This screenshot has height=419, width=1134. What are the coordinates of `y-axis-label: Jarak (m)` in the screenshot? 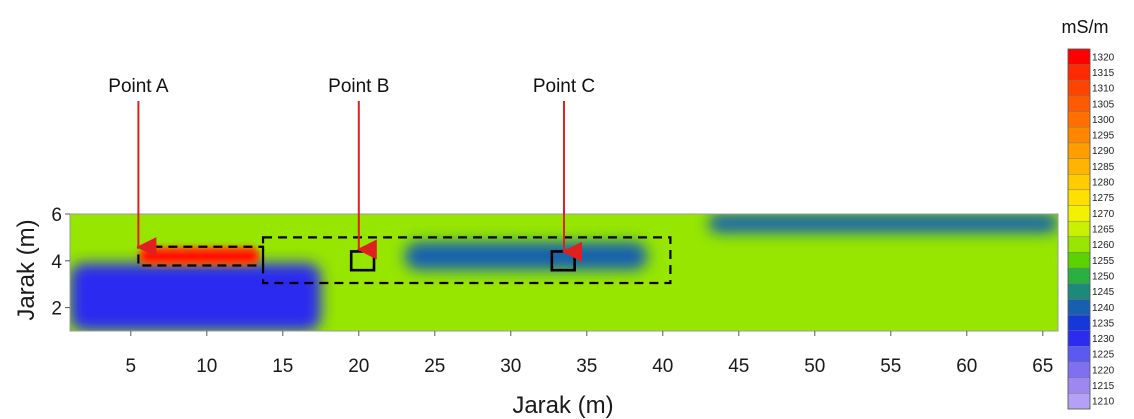 It's located at (26, 269).